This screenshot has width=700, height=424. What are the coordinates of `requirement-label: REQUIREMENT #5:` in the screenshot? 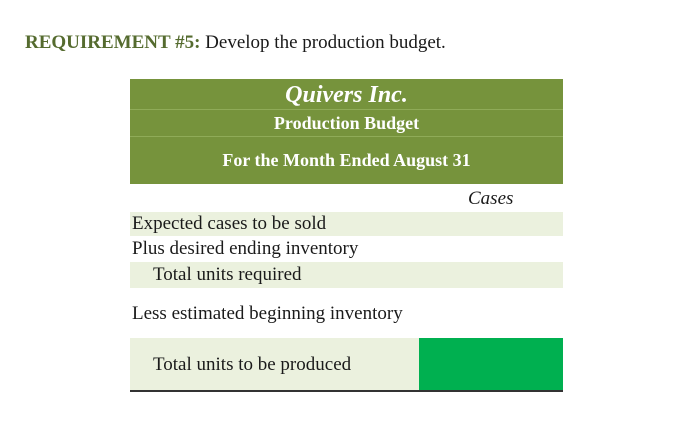 It's located at (113, 42).